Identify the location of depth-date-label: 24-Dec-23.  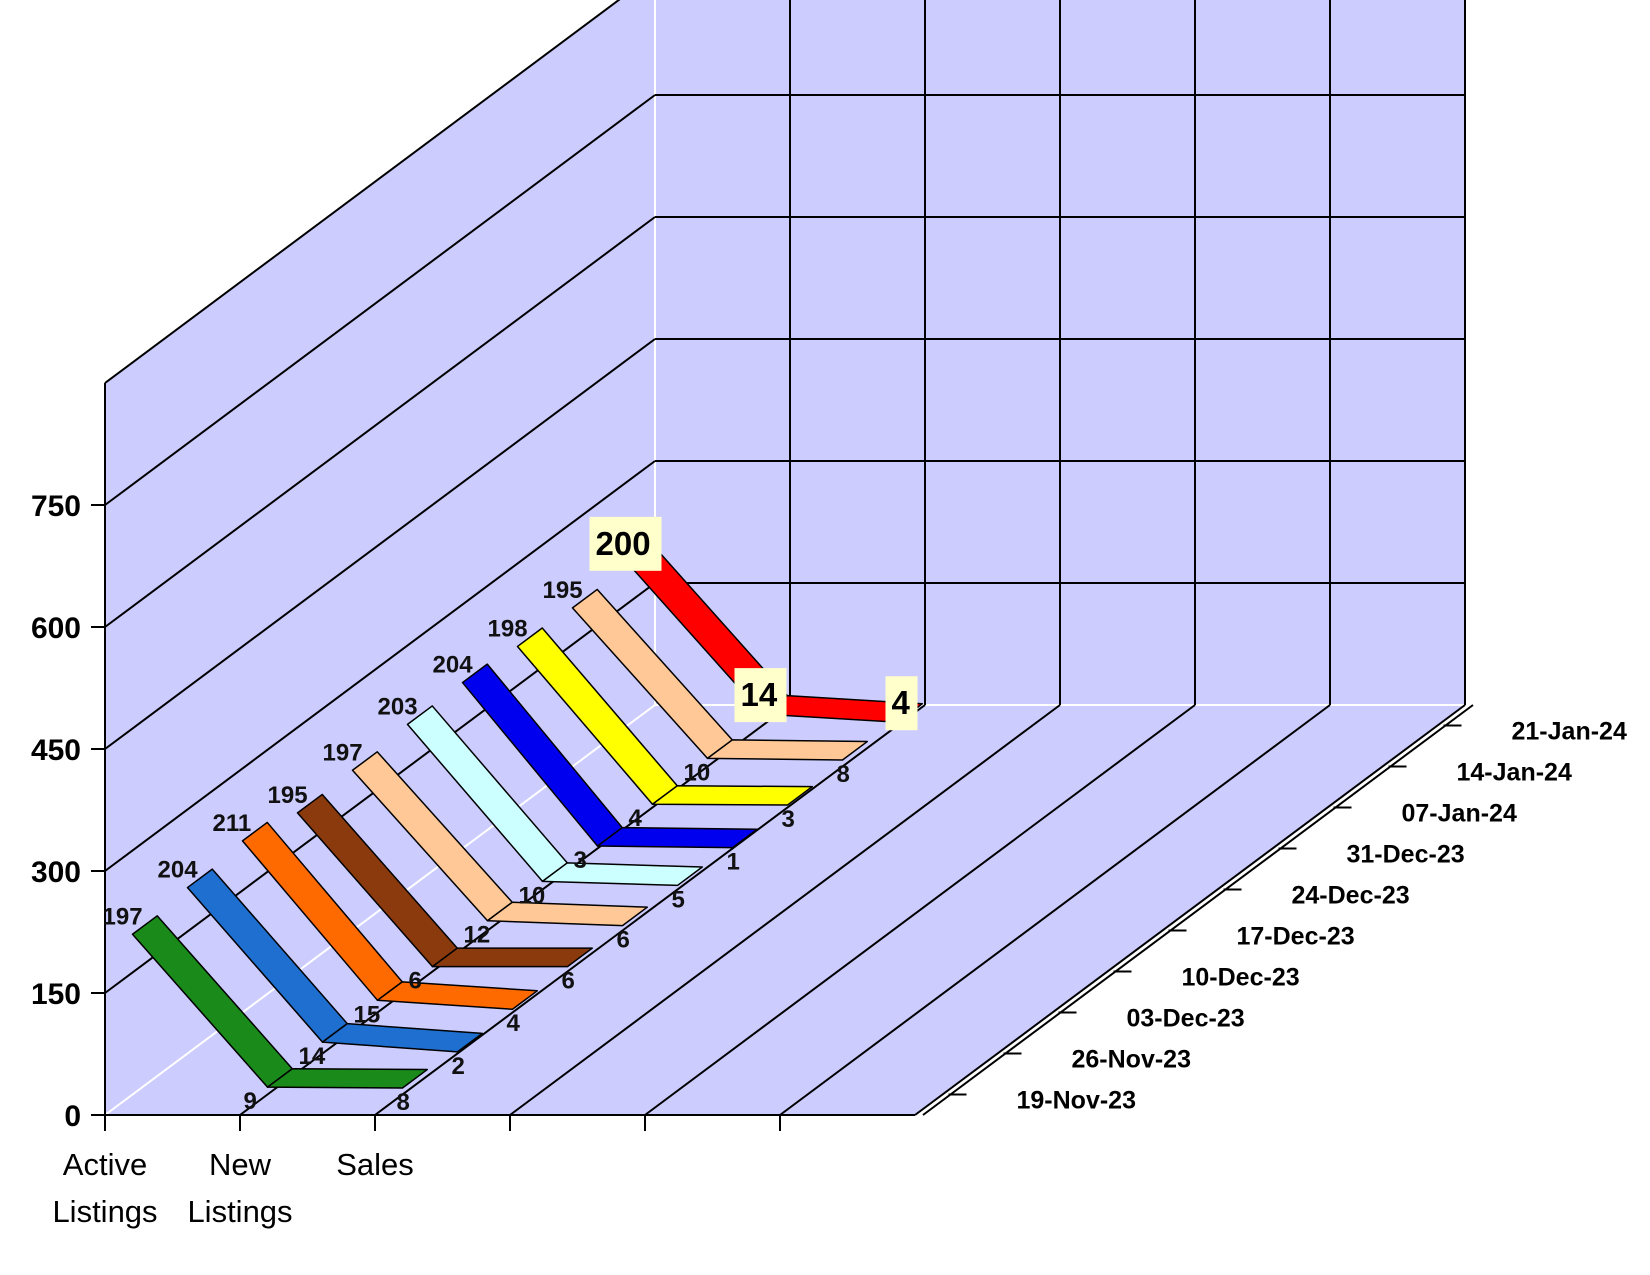
(1351, 896).